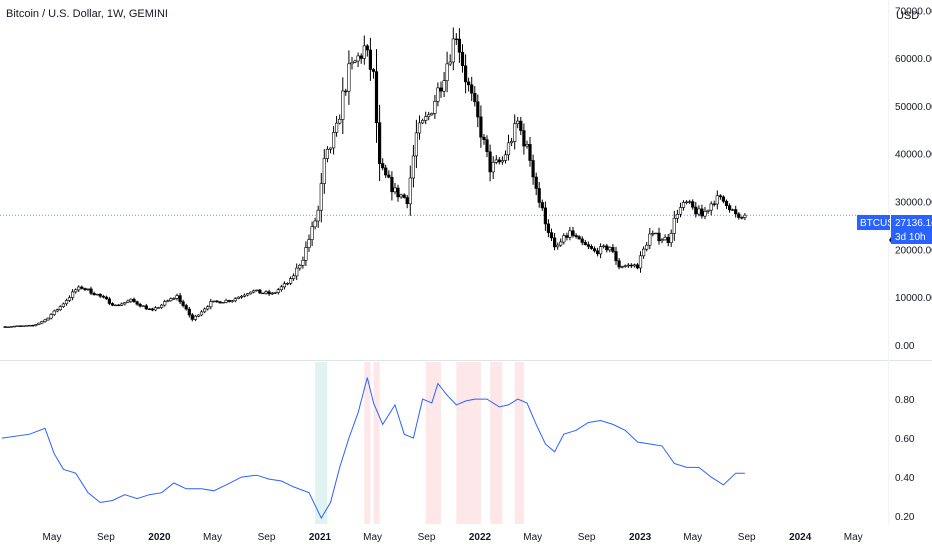 The width and height of the screenshot is (932, 550). What do you see at coordinates (87, 14) in the screenshot?
I see `symbol-title: Bitcoin / U.S. Dollar, 1W, GEMINI` at bounding box center [87, 14].